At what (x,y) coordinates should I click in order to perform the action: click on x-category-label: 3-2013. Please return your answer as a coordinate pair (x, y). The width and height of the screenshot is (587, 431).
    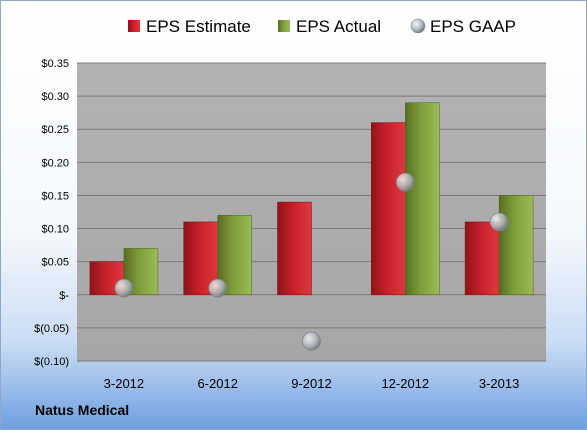
    Looking at the image, I should click on (499, 383).